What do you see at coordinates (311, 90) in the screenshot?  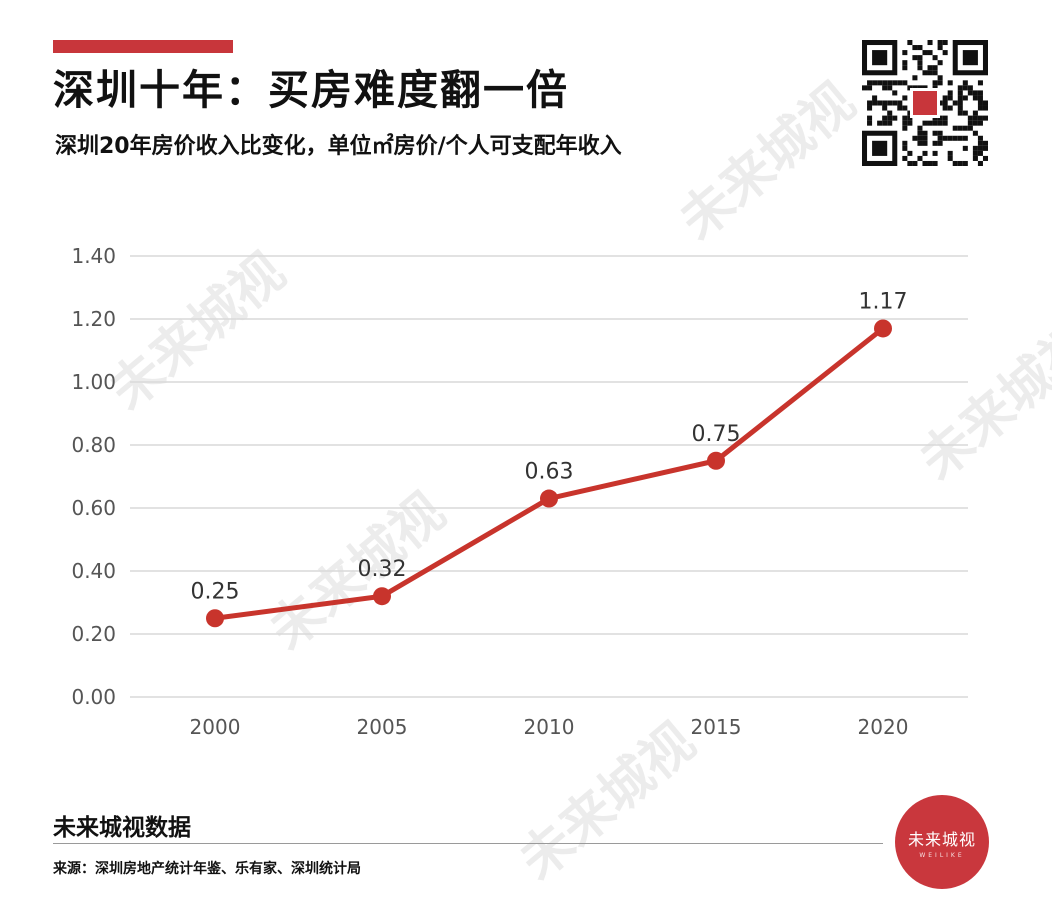 I see `page-title: 深圳十年：买房难度翻一倍` at bounding box center [311, 90].